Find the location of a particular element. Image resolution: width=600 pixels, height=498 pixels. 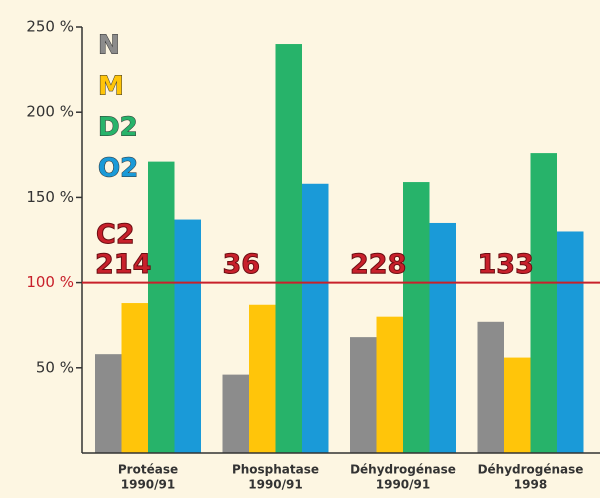

x-tick-label: Phosphatase is located at coordinates (275, 470).